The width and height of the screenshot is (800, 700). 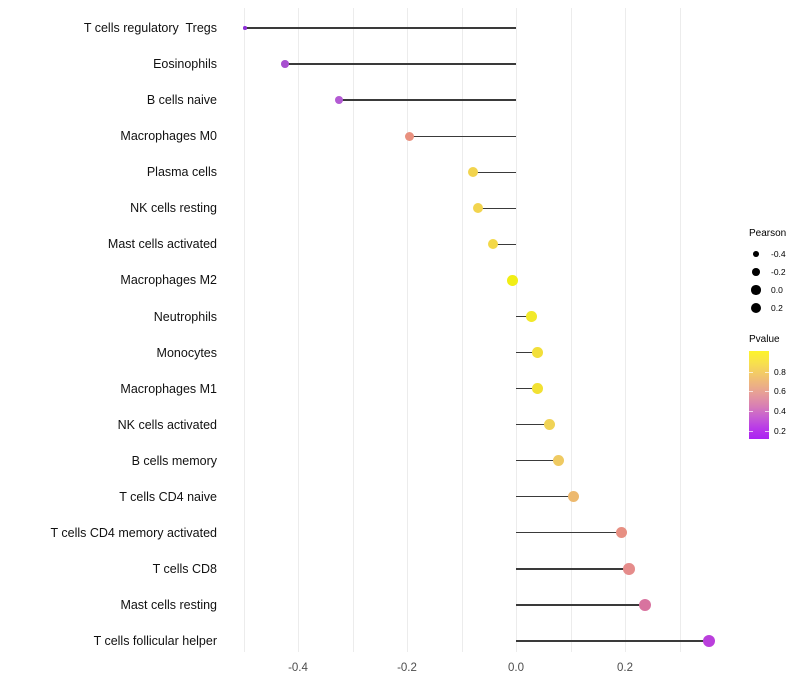 I want to click on pvalue-colorbar, so click(x=759, y=395).